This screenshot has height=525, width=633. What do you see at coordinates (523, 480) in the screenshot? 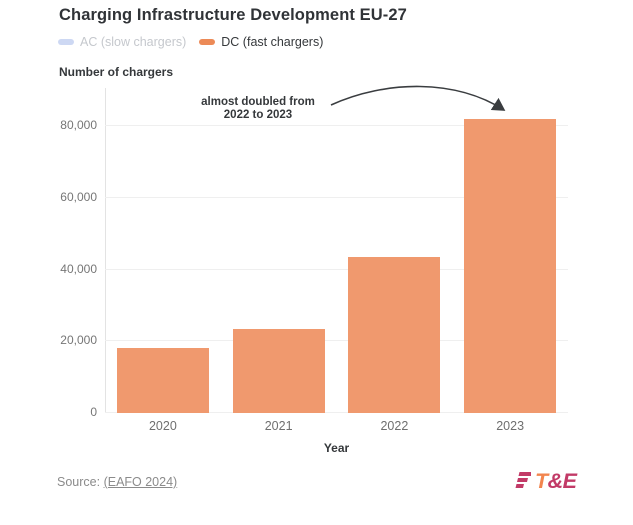
I see `te-logo-mark-icon` at bounding box center [523, 480].